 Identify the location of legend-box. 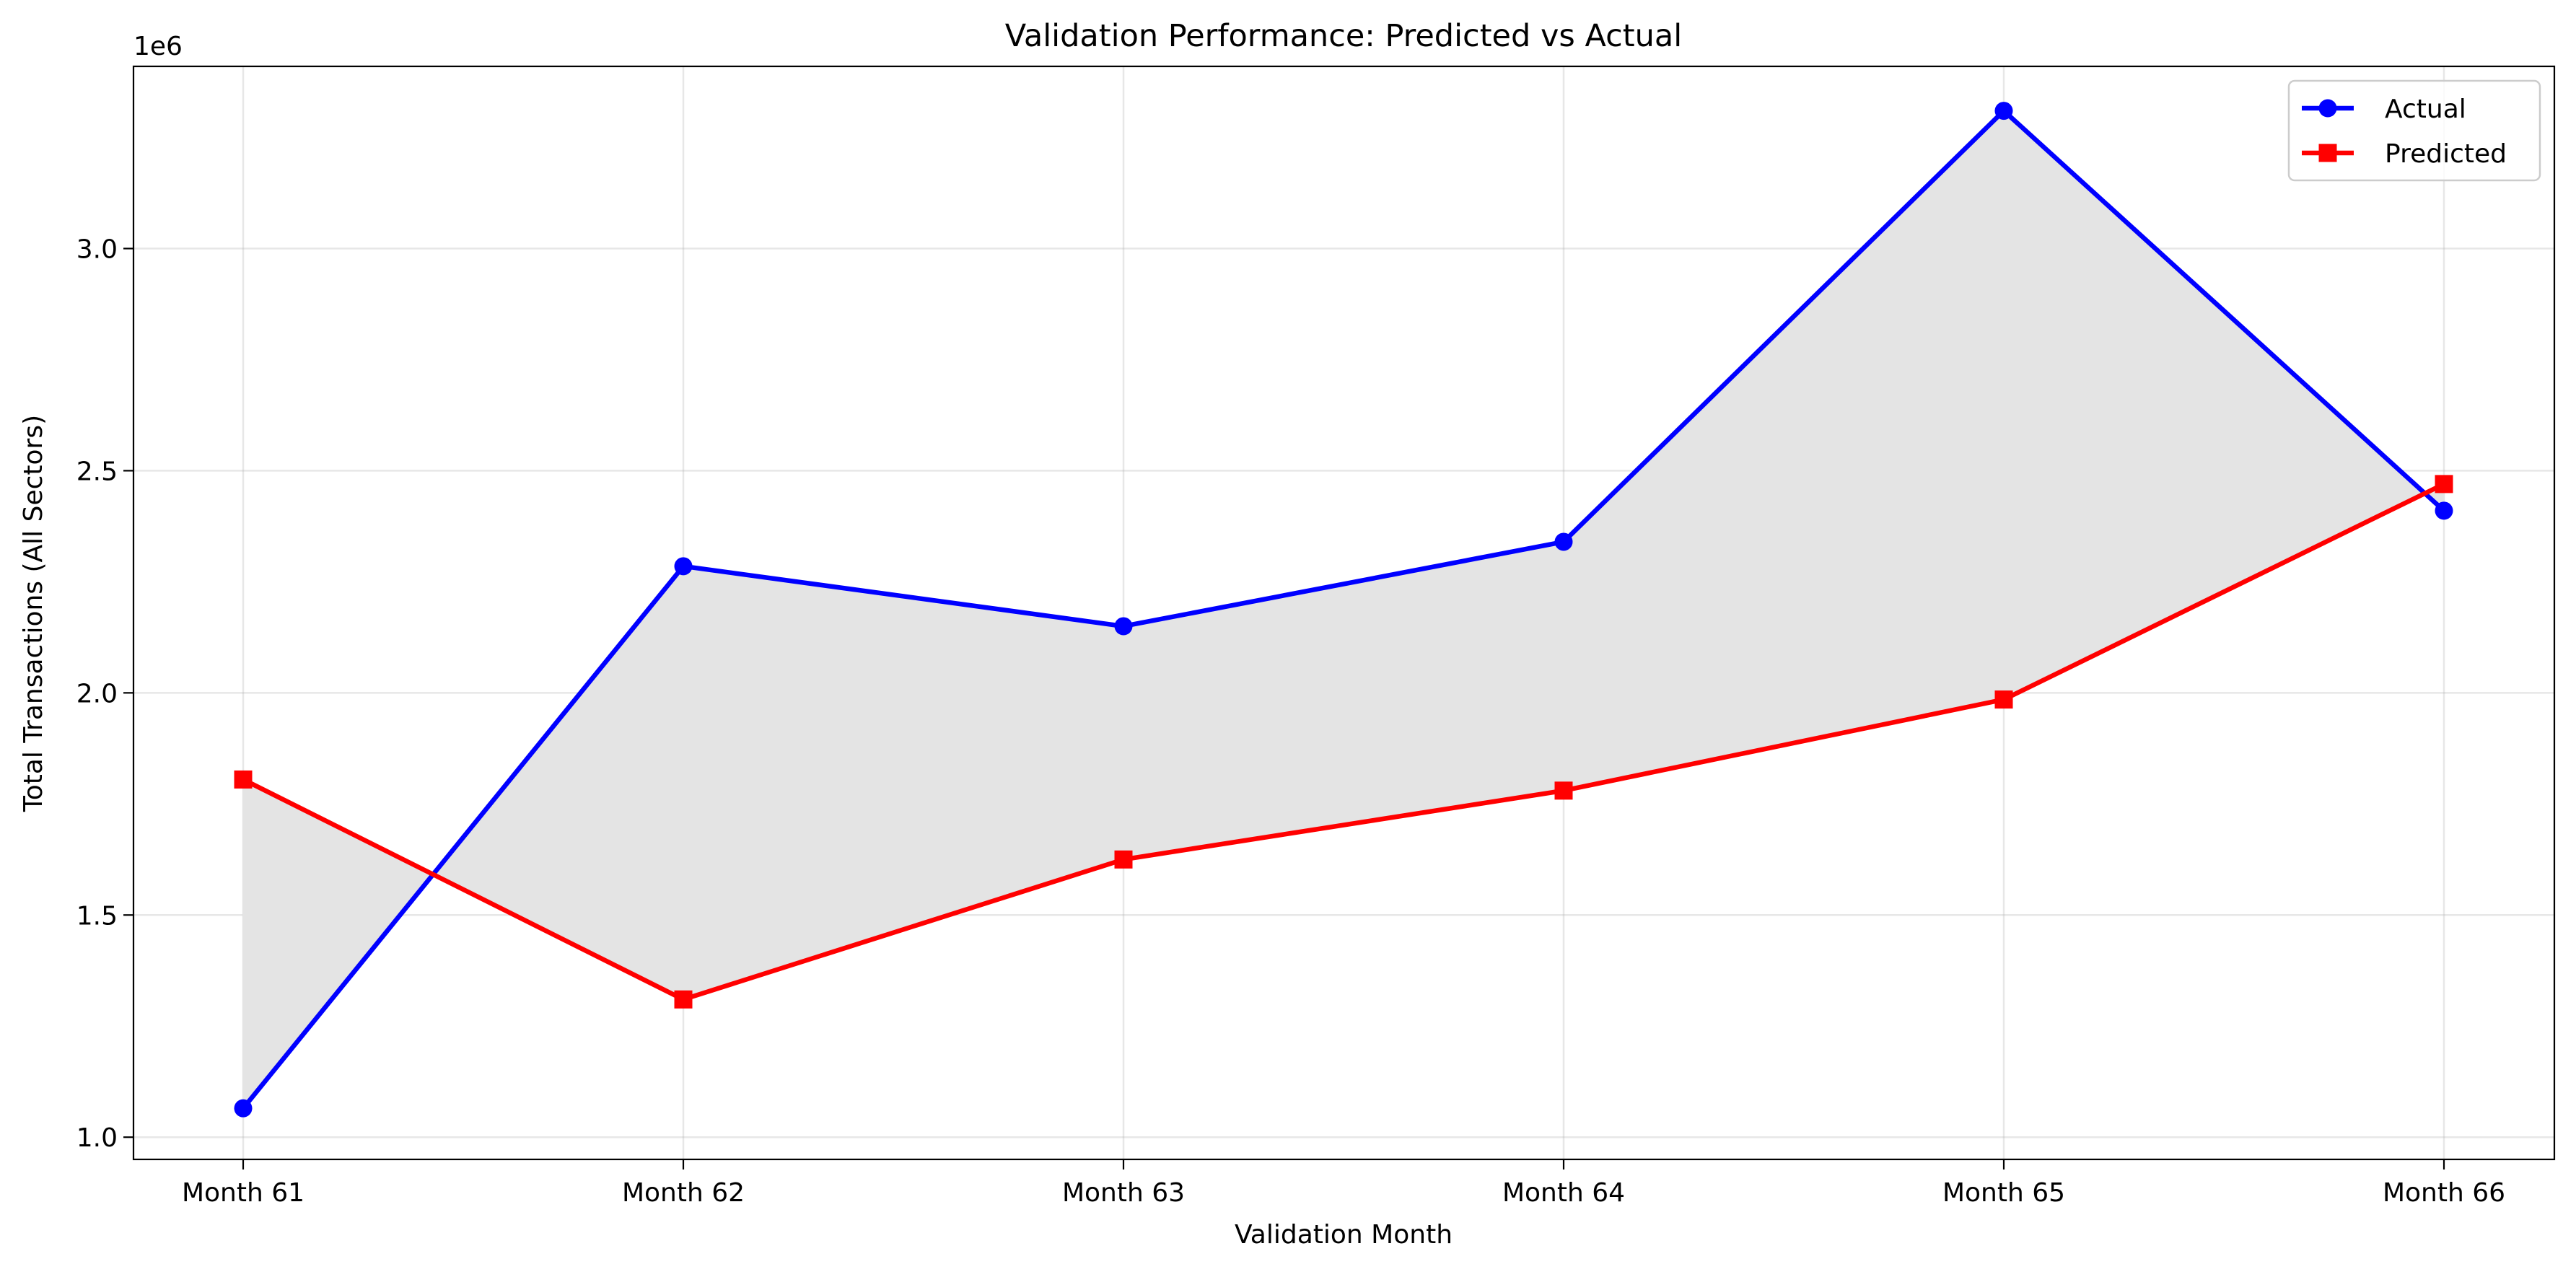
(2414, 131).